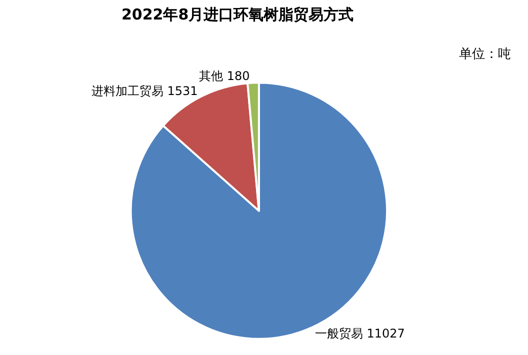 This screenshot has height=355, width=528. Describe the element at coordinates (485, 54) in the screenshot. I see `text: 单位：吨` at that location.